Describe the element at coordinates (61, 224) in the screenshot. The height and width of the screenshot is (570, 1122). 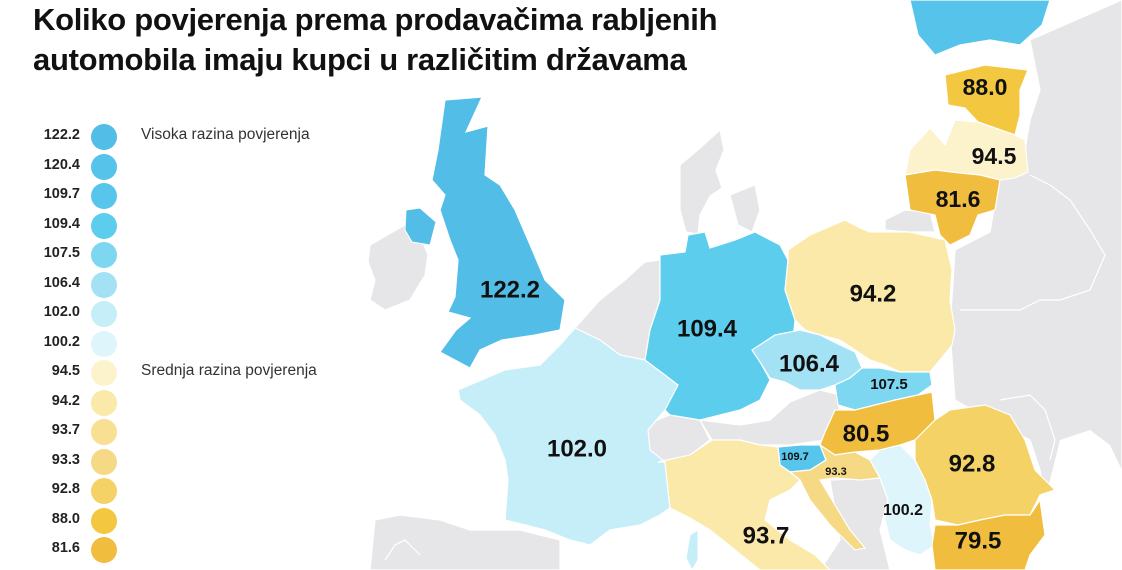
I see `legend-value: 109.4` at that location.